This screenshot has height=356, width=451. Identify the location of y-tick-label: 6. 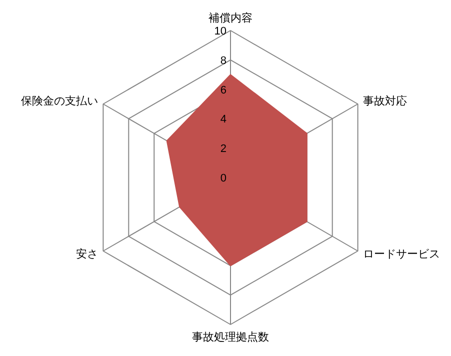
(223, 90).